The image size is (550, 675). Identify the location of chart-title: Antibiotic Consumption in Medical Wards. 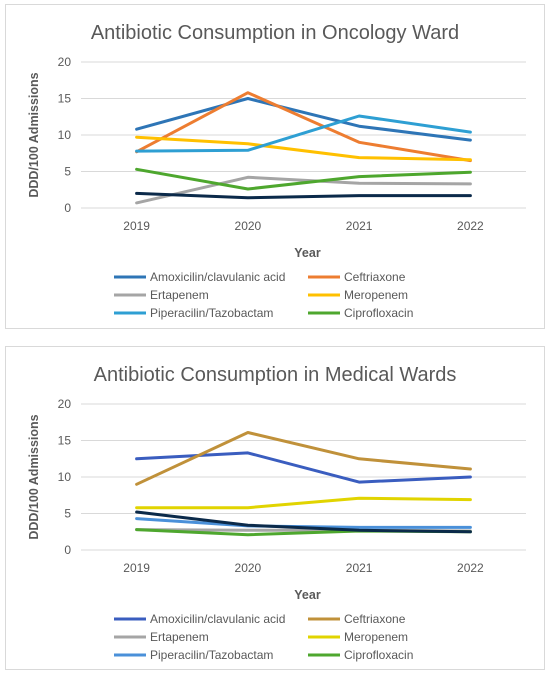
(275, 375).